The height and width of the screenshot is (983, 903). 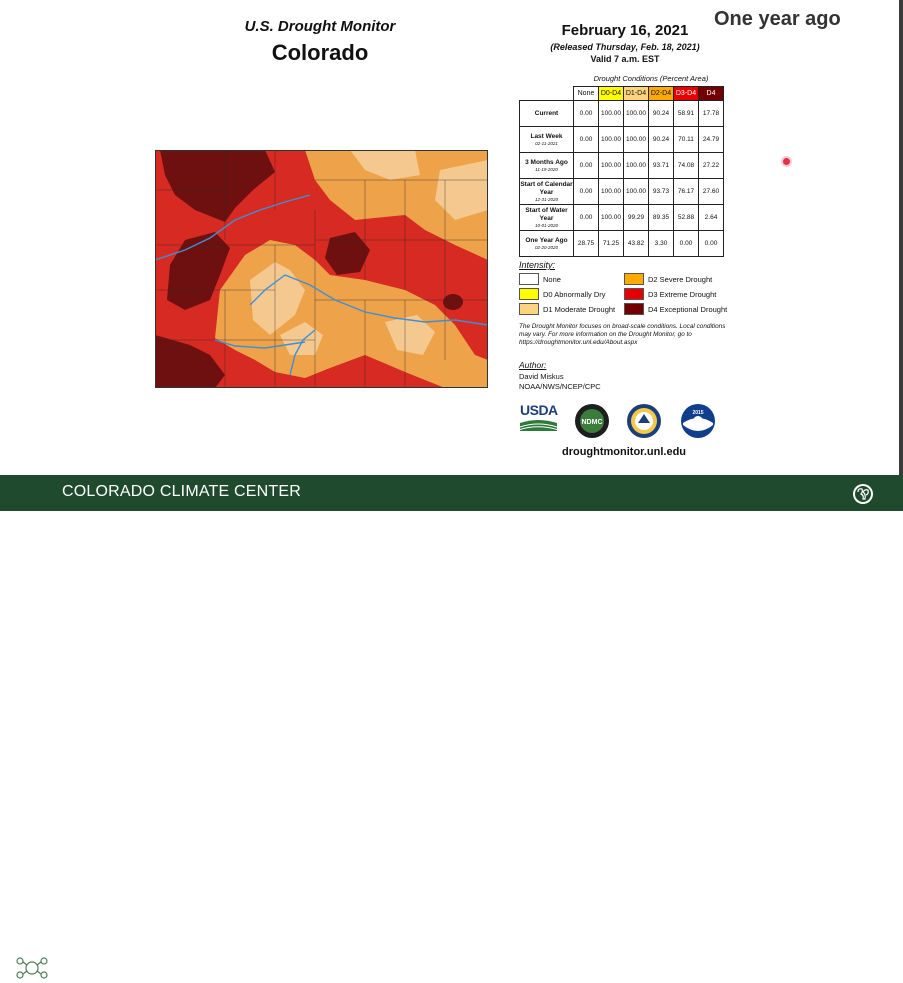 What do you see at coordinates (546, 240) in the screenshot?
I see `row-label-text: One Year Ago` at bounding box center [546, 240].